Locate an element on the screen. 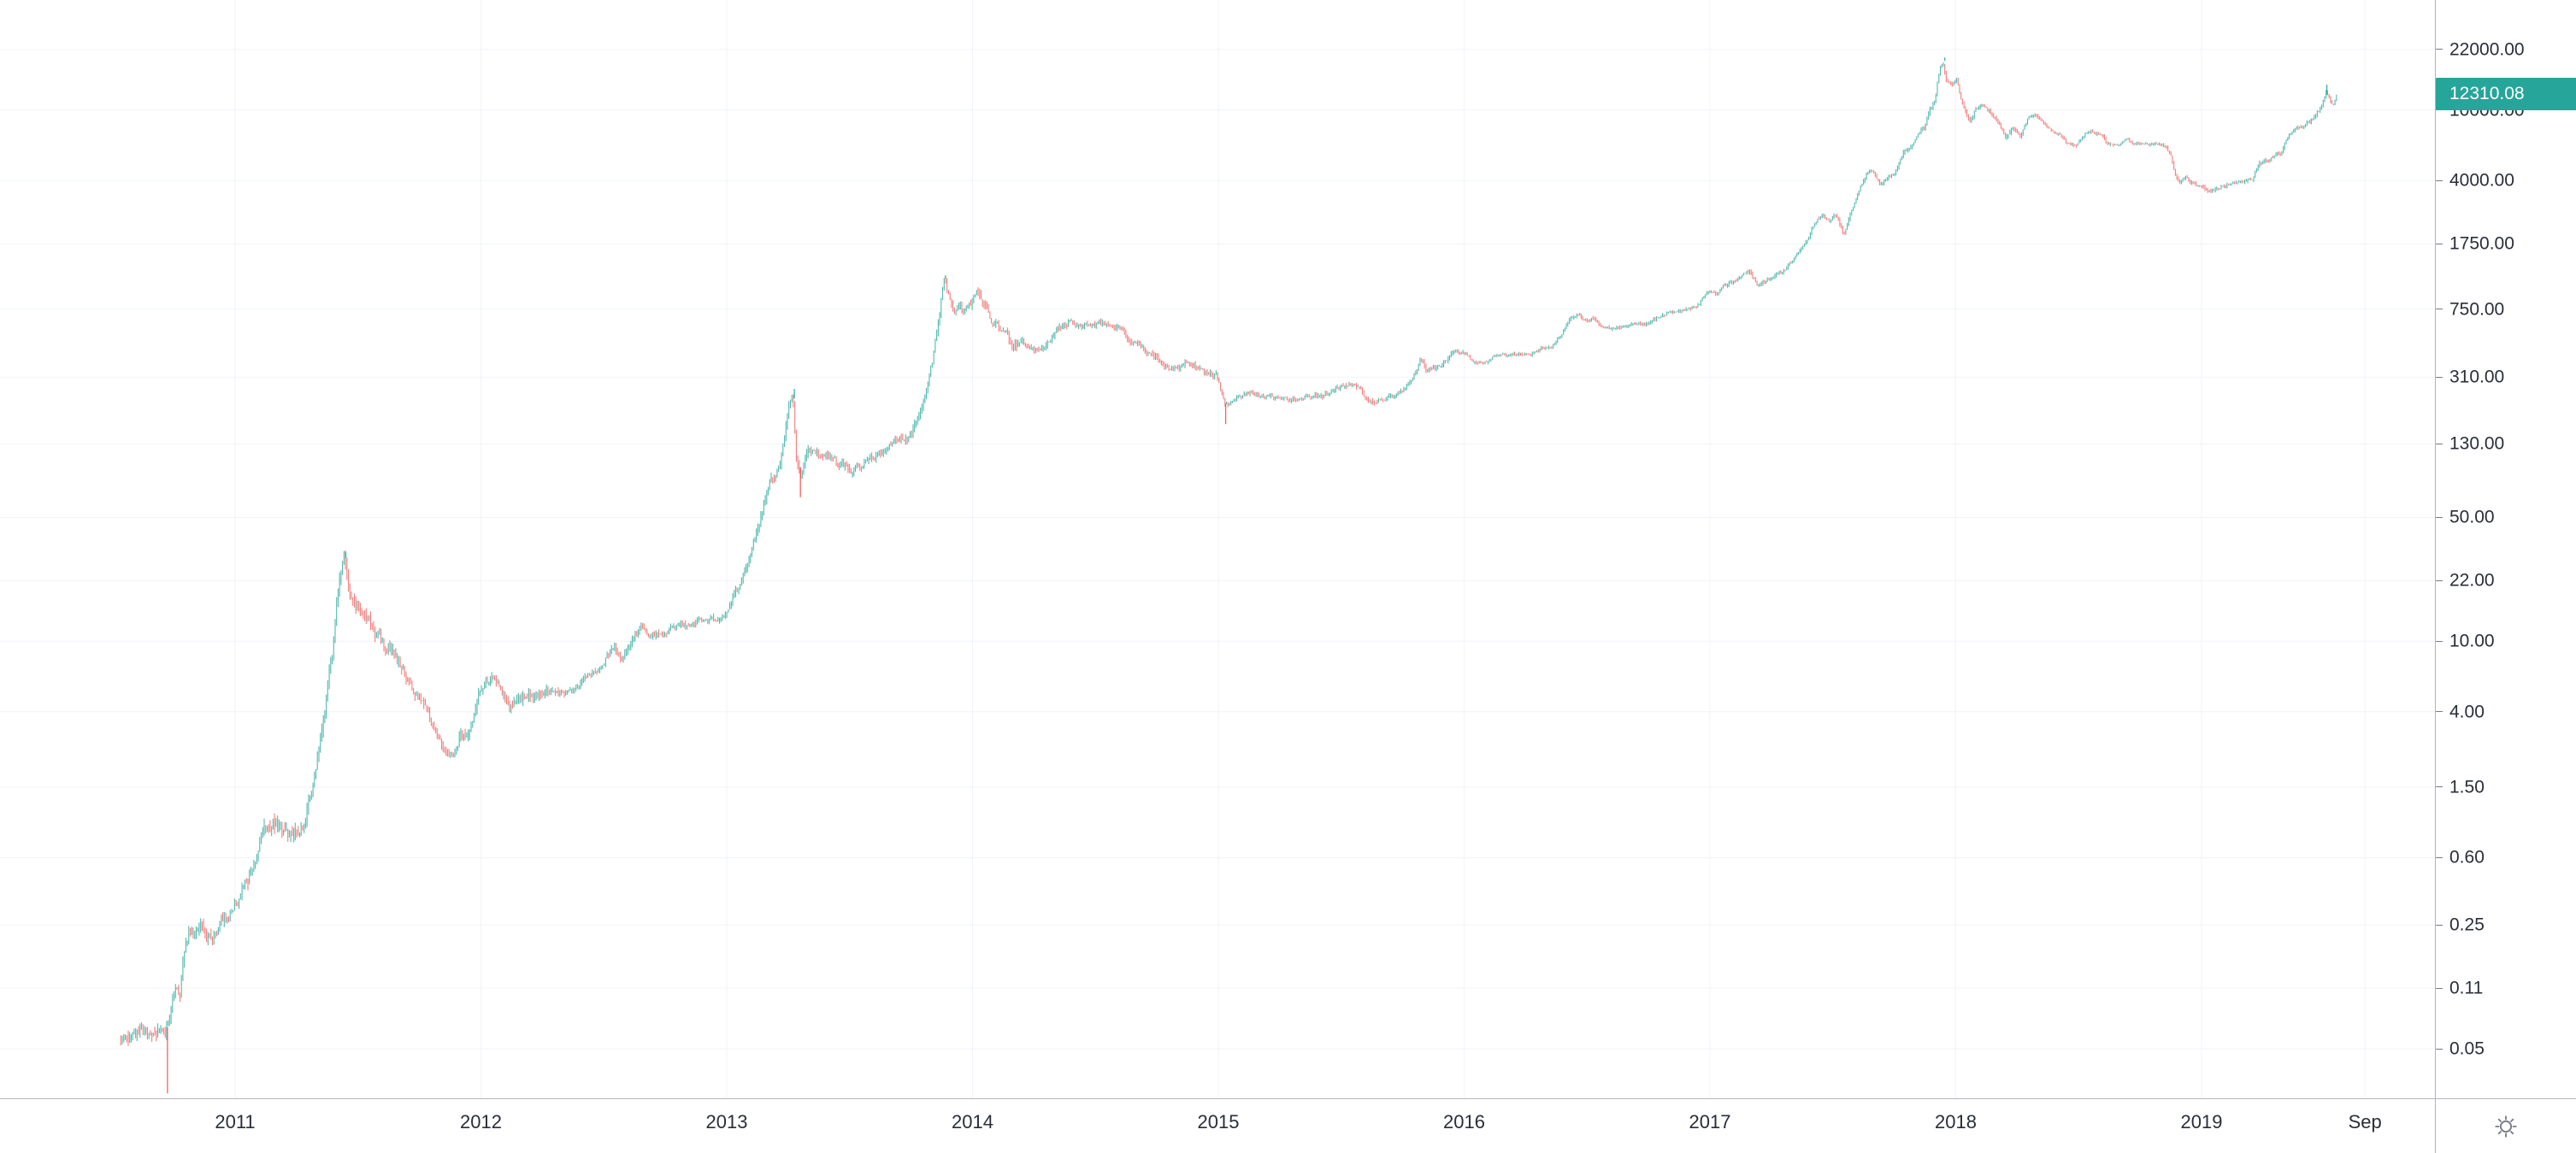 This screenshot has height=1153, width=2576. time-tick-label: 2012 is located at coordinates (481, 1121).